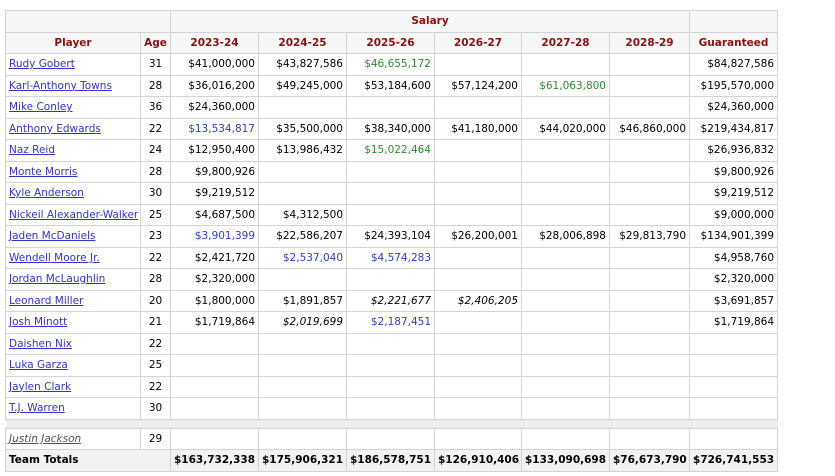  What do you see at coordinates (155, 408) in the screenshot?
I see `age: 30` at bounding box center [155, 408].